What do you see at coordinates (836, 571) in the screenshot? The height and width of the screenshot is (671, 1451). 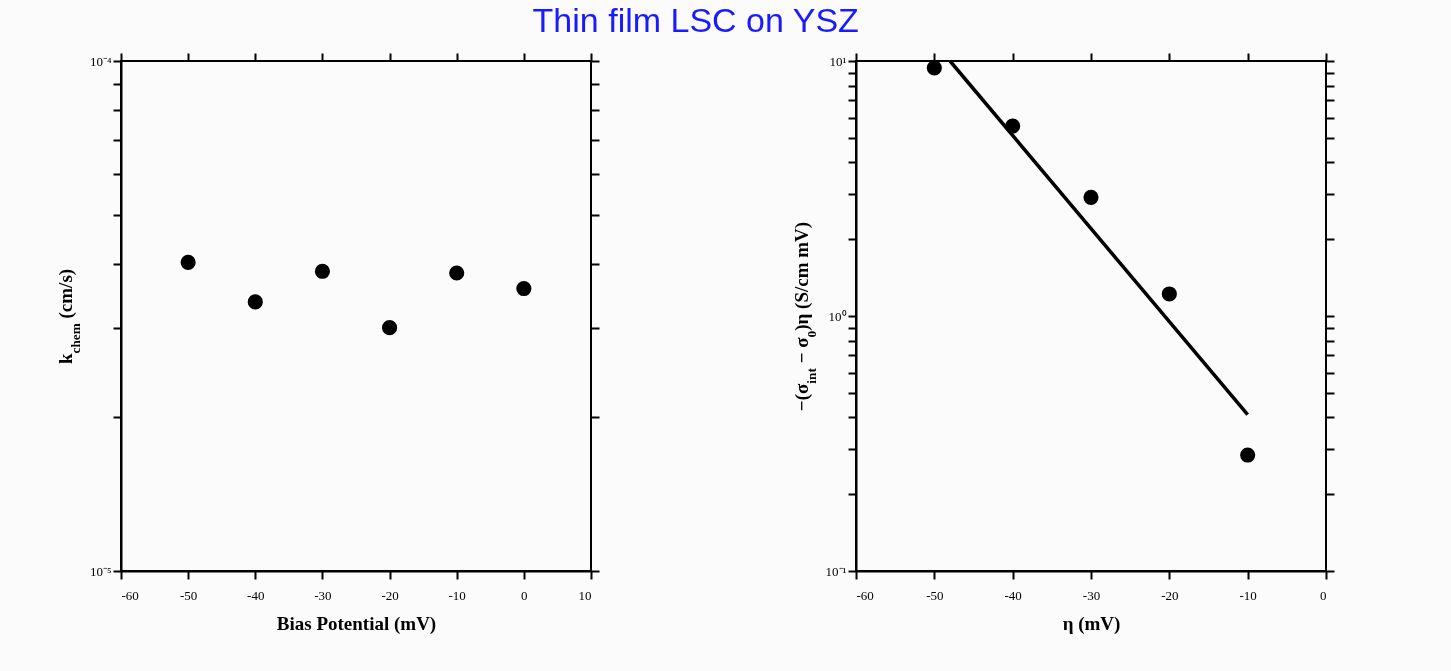 I see `y-tick-label: 10⁻¹` at bounding box center [836, 571].